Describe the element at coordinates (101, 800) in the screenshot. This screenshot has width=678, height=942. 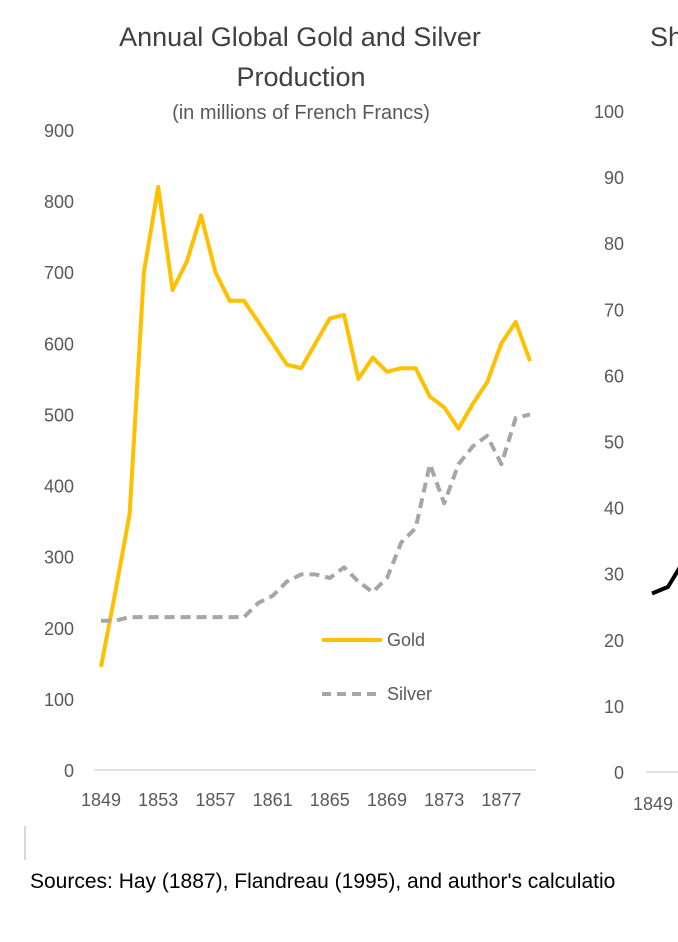
I see `x-tick-label: 1849` at that location.